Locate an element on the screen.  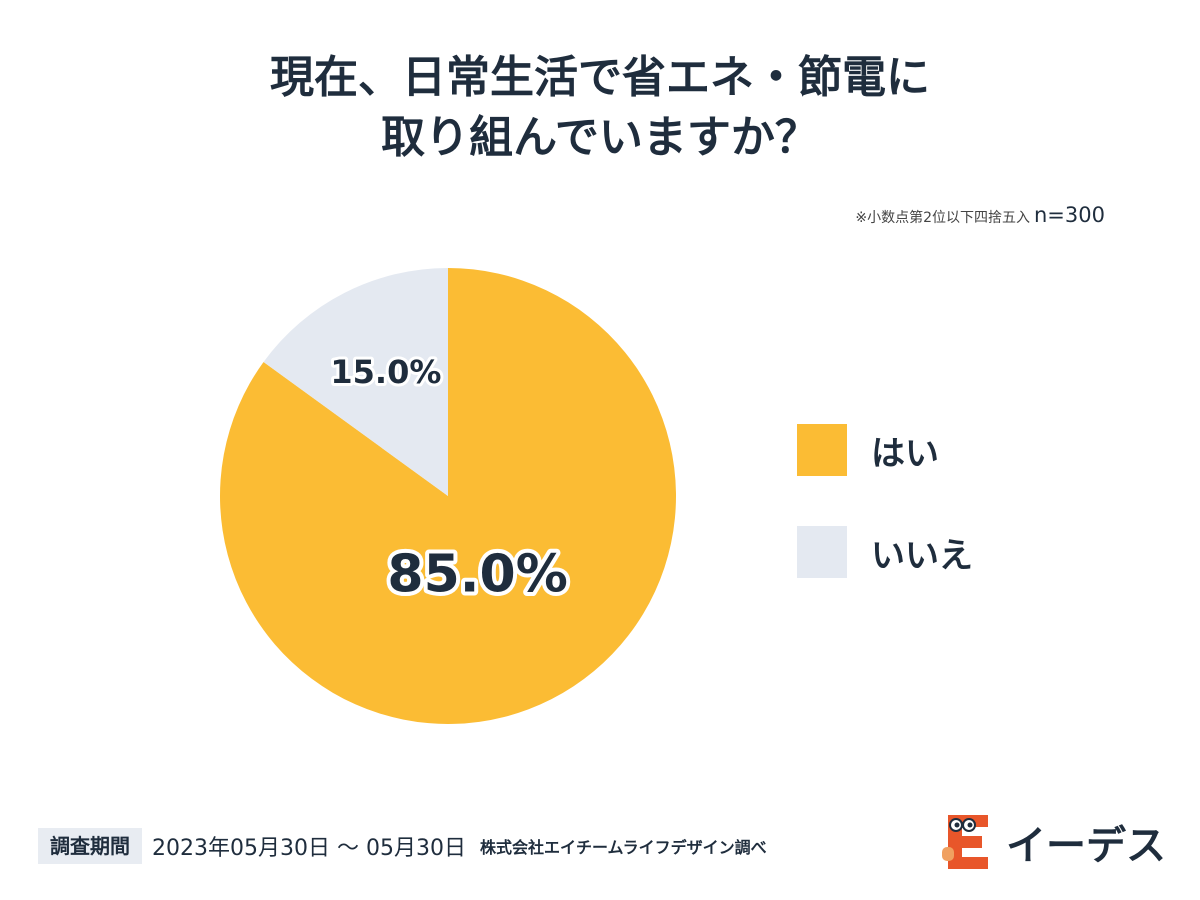
legend-item-no: いいえ is located at coordinates (885, 552).